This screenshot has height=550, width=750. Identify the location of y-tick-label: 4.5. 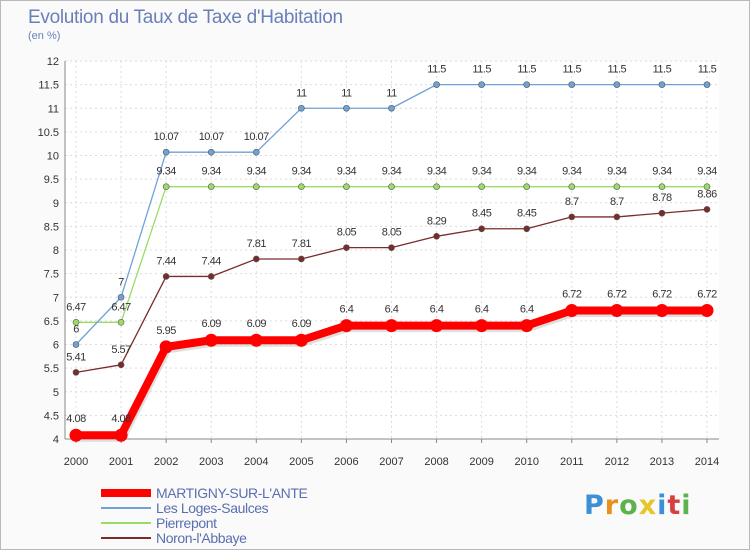
(51, 416).